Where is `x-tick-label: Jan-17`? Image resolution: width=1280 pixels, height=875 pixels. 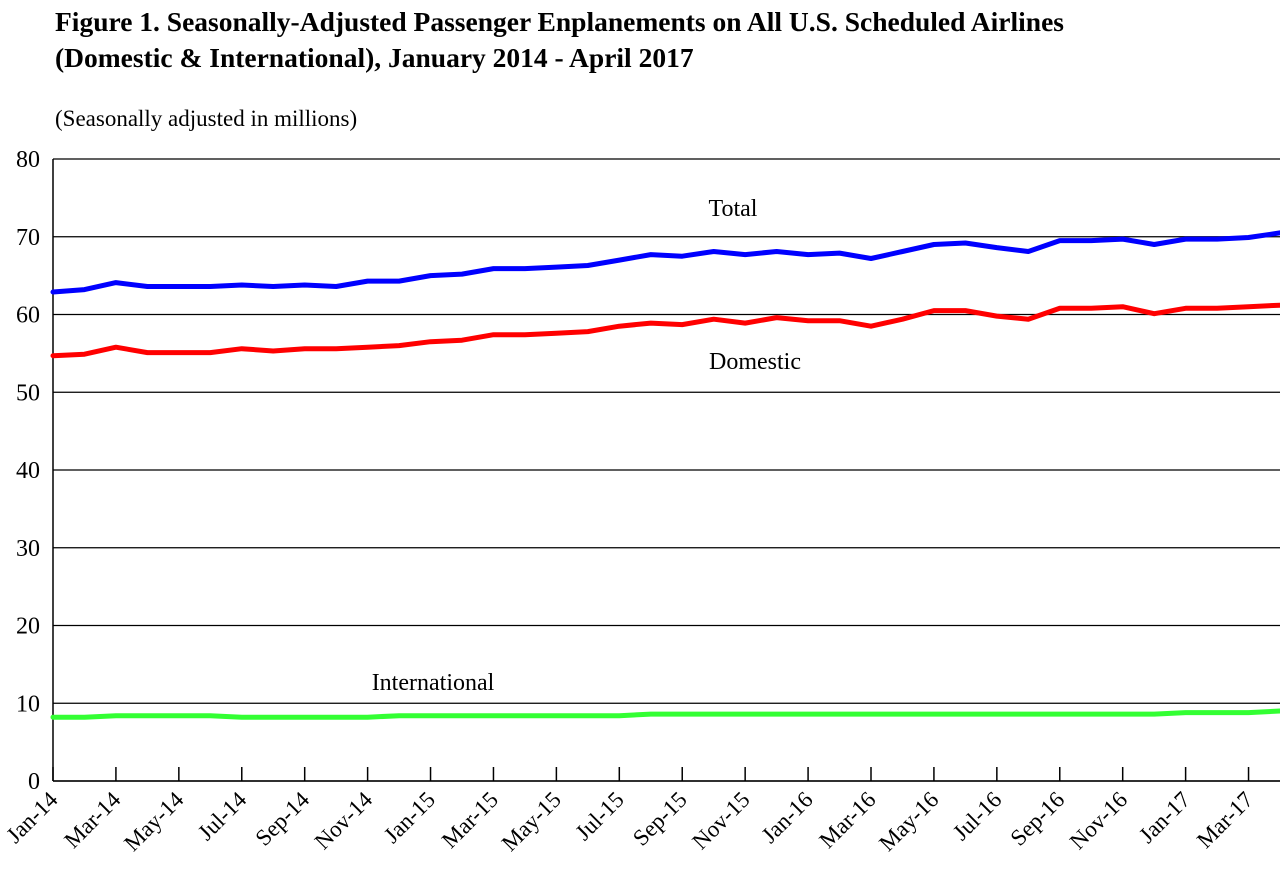 x-tick-label: Jan-17 is located at coordinates (1164, 817).